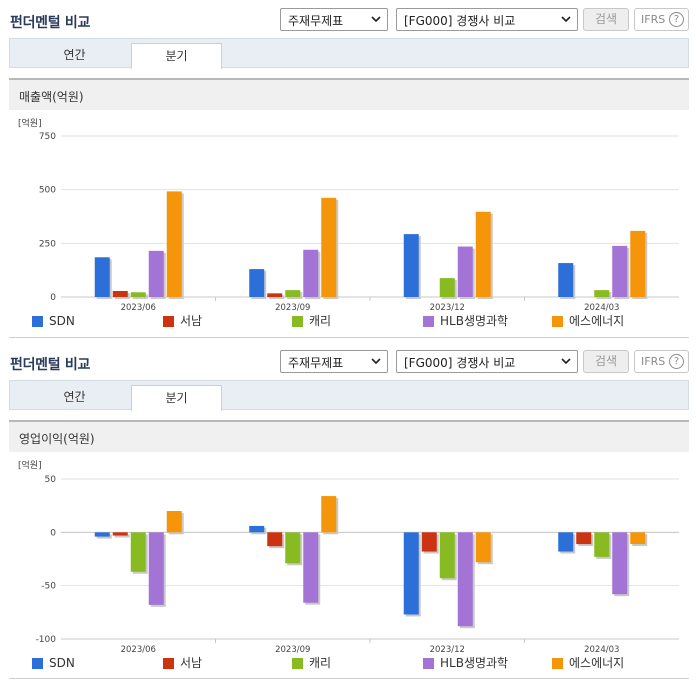 The image size is (696, 684). What do you see at coordinates (37, 321) in the screenshot?
I see `legend-swatch-sdn` at bounding box center [37, 321].